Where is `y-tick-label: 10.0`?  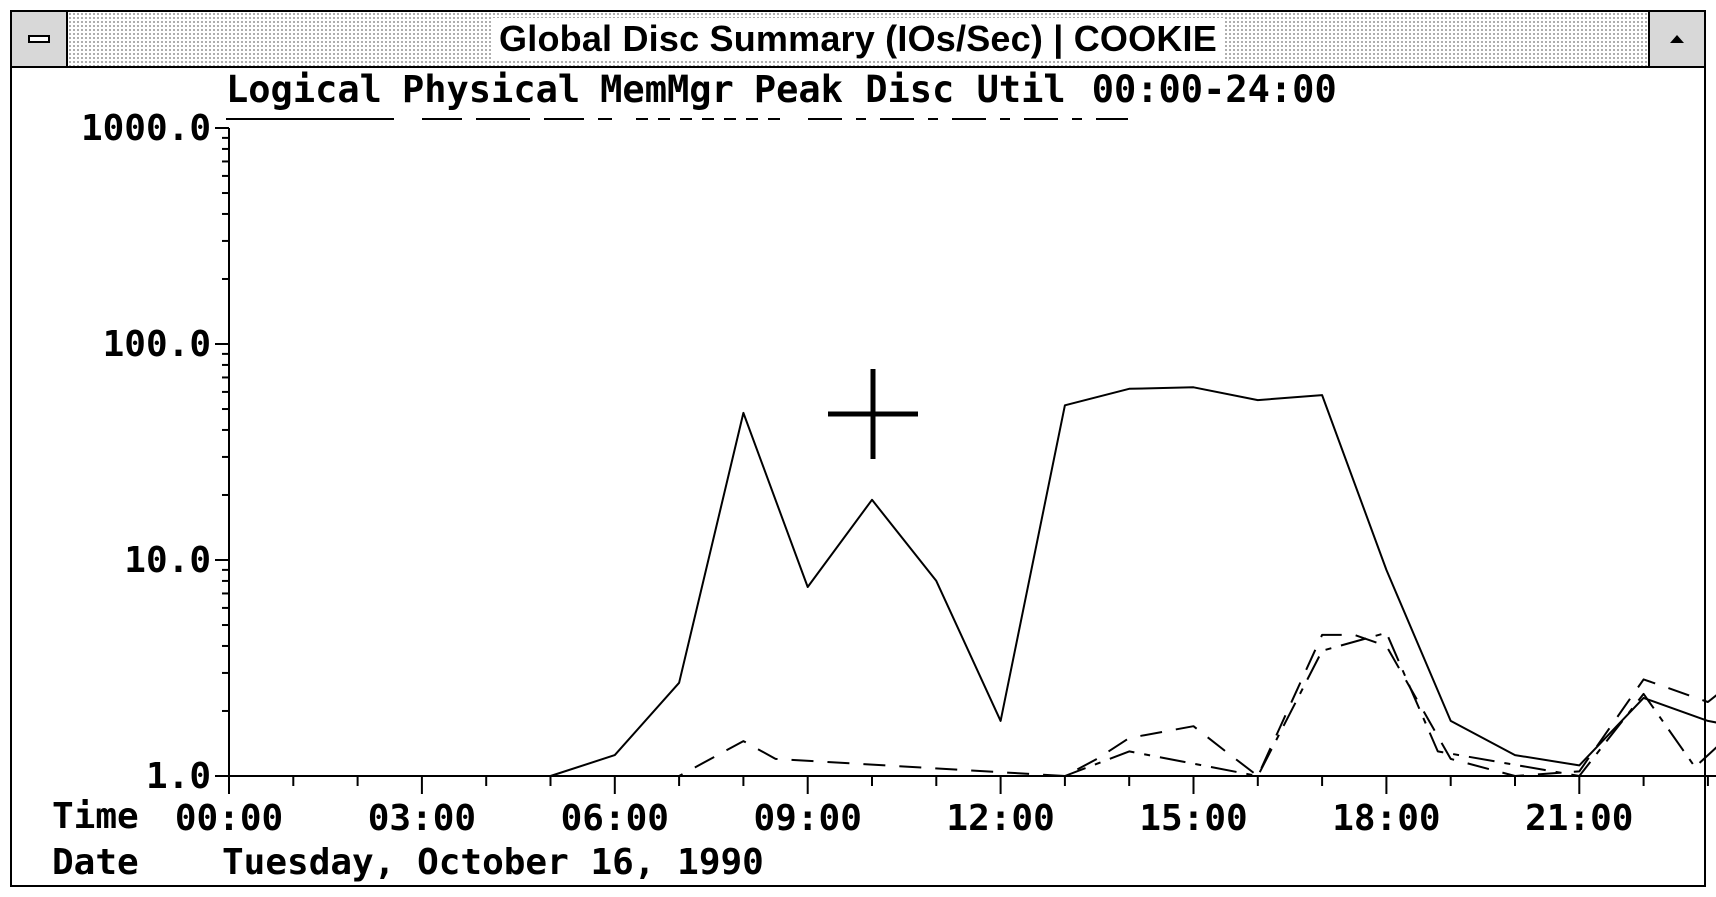
y-tick-label: 10.0 is located at coordinates (167, 560).